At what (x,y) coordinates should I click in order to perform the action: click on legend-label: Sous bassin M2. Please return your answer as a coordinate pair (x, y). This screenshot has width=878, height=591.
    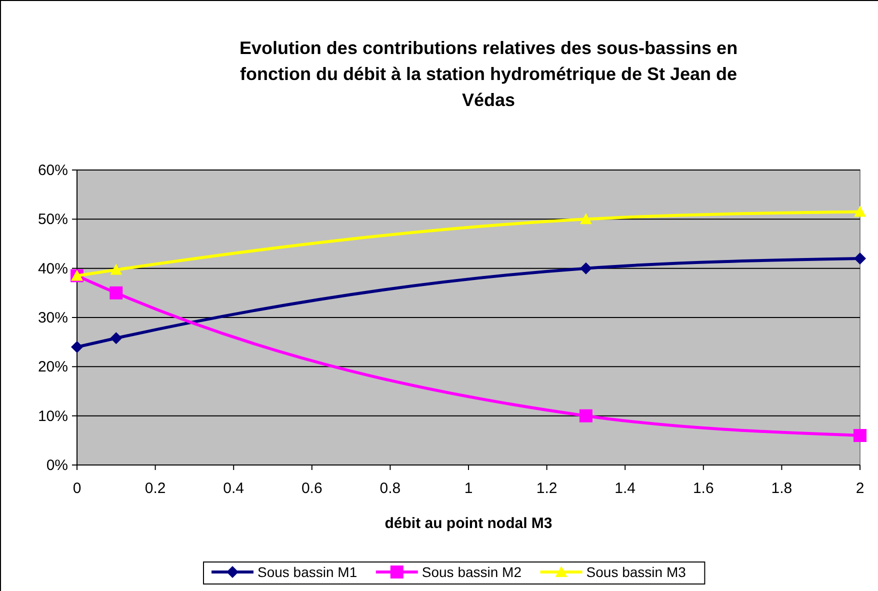
    Looking at the image, I should click on (472, 572).